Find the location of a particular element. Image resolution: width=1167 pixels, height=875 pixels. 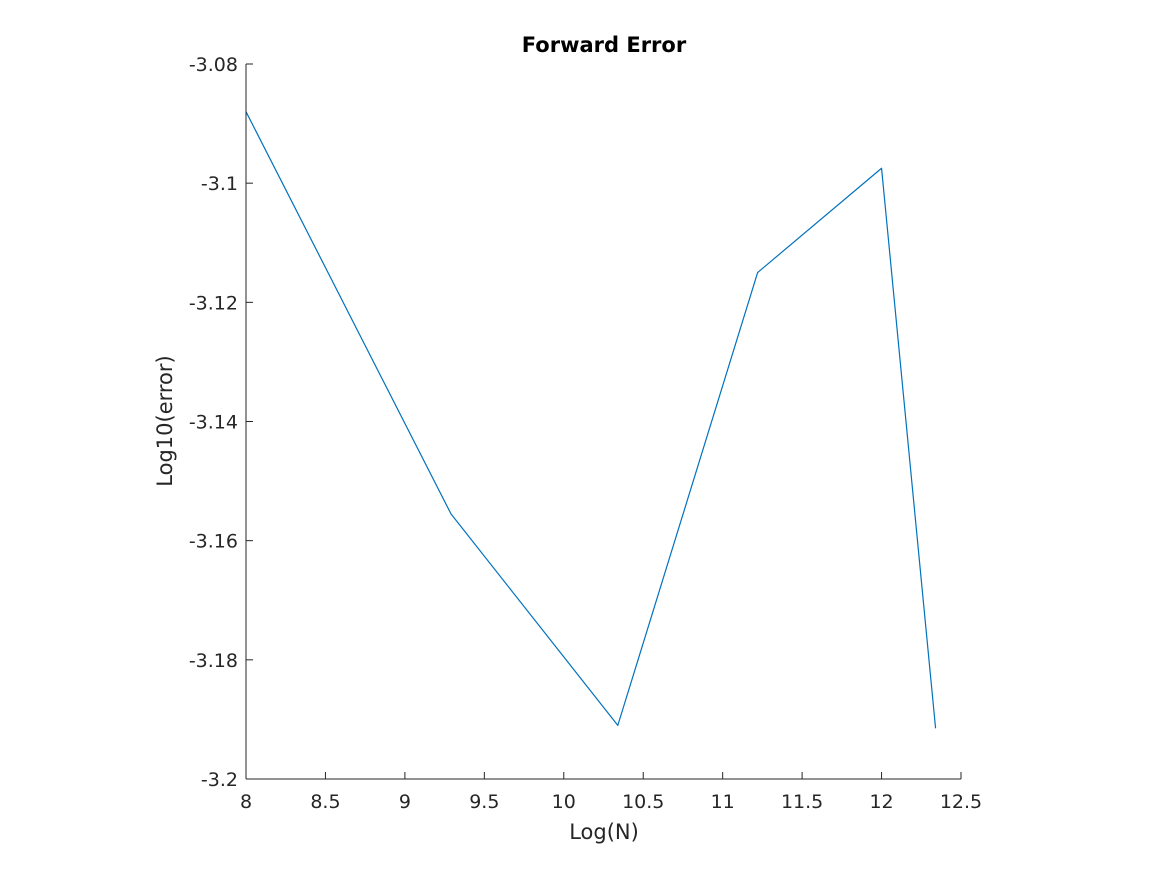

y-tick-label: -3.1 is located at coordinates (219, 184).